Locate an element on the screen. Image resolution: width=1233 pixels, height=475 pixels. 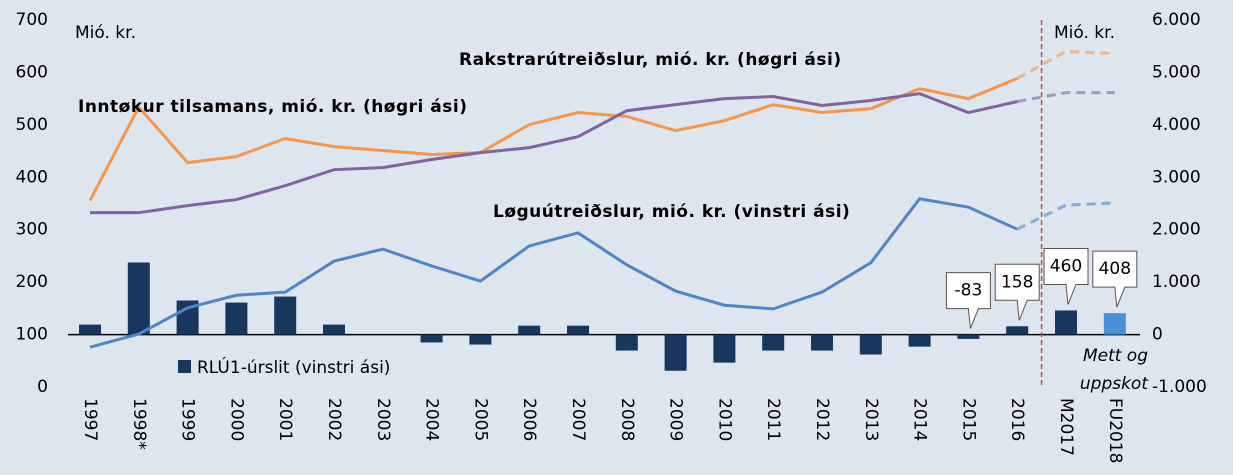
x-tick-label: 2009 is located at coordinates (676, 419).